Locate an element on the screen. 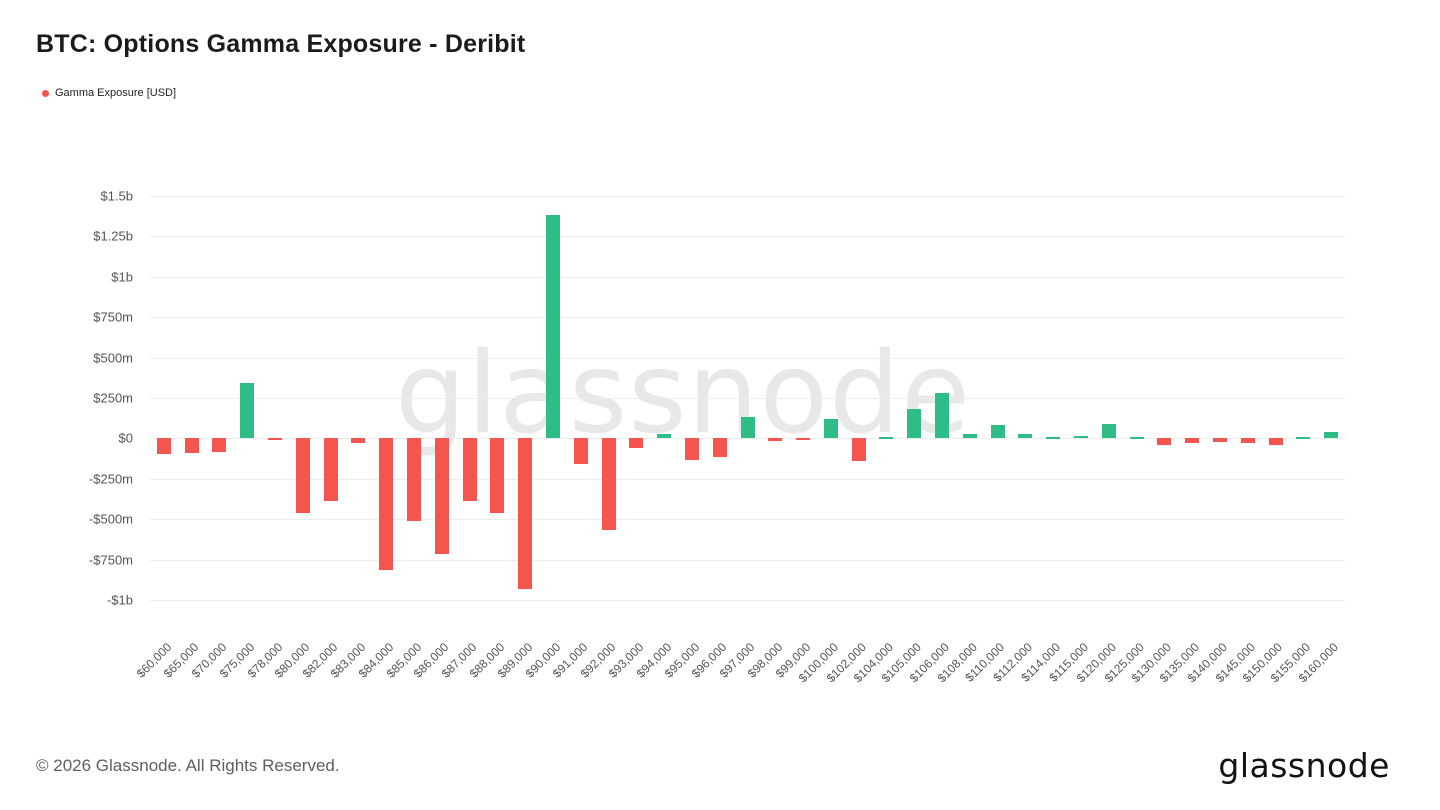 The width and height of the screenshot is (1440, 810). legend-label: Gamma Exposure [USD] is located at coordinates (116, 93).